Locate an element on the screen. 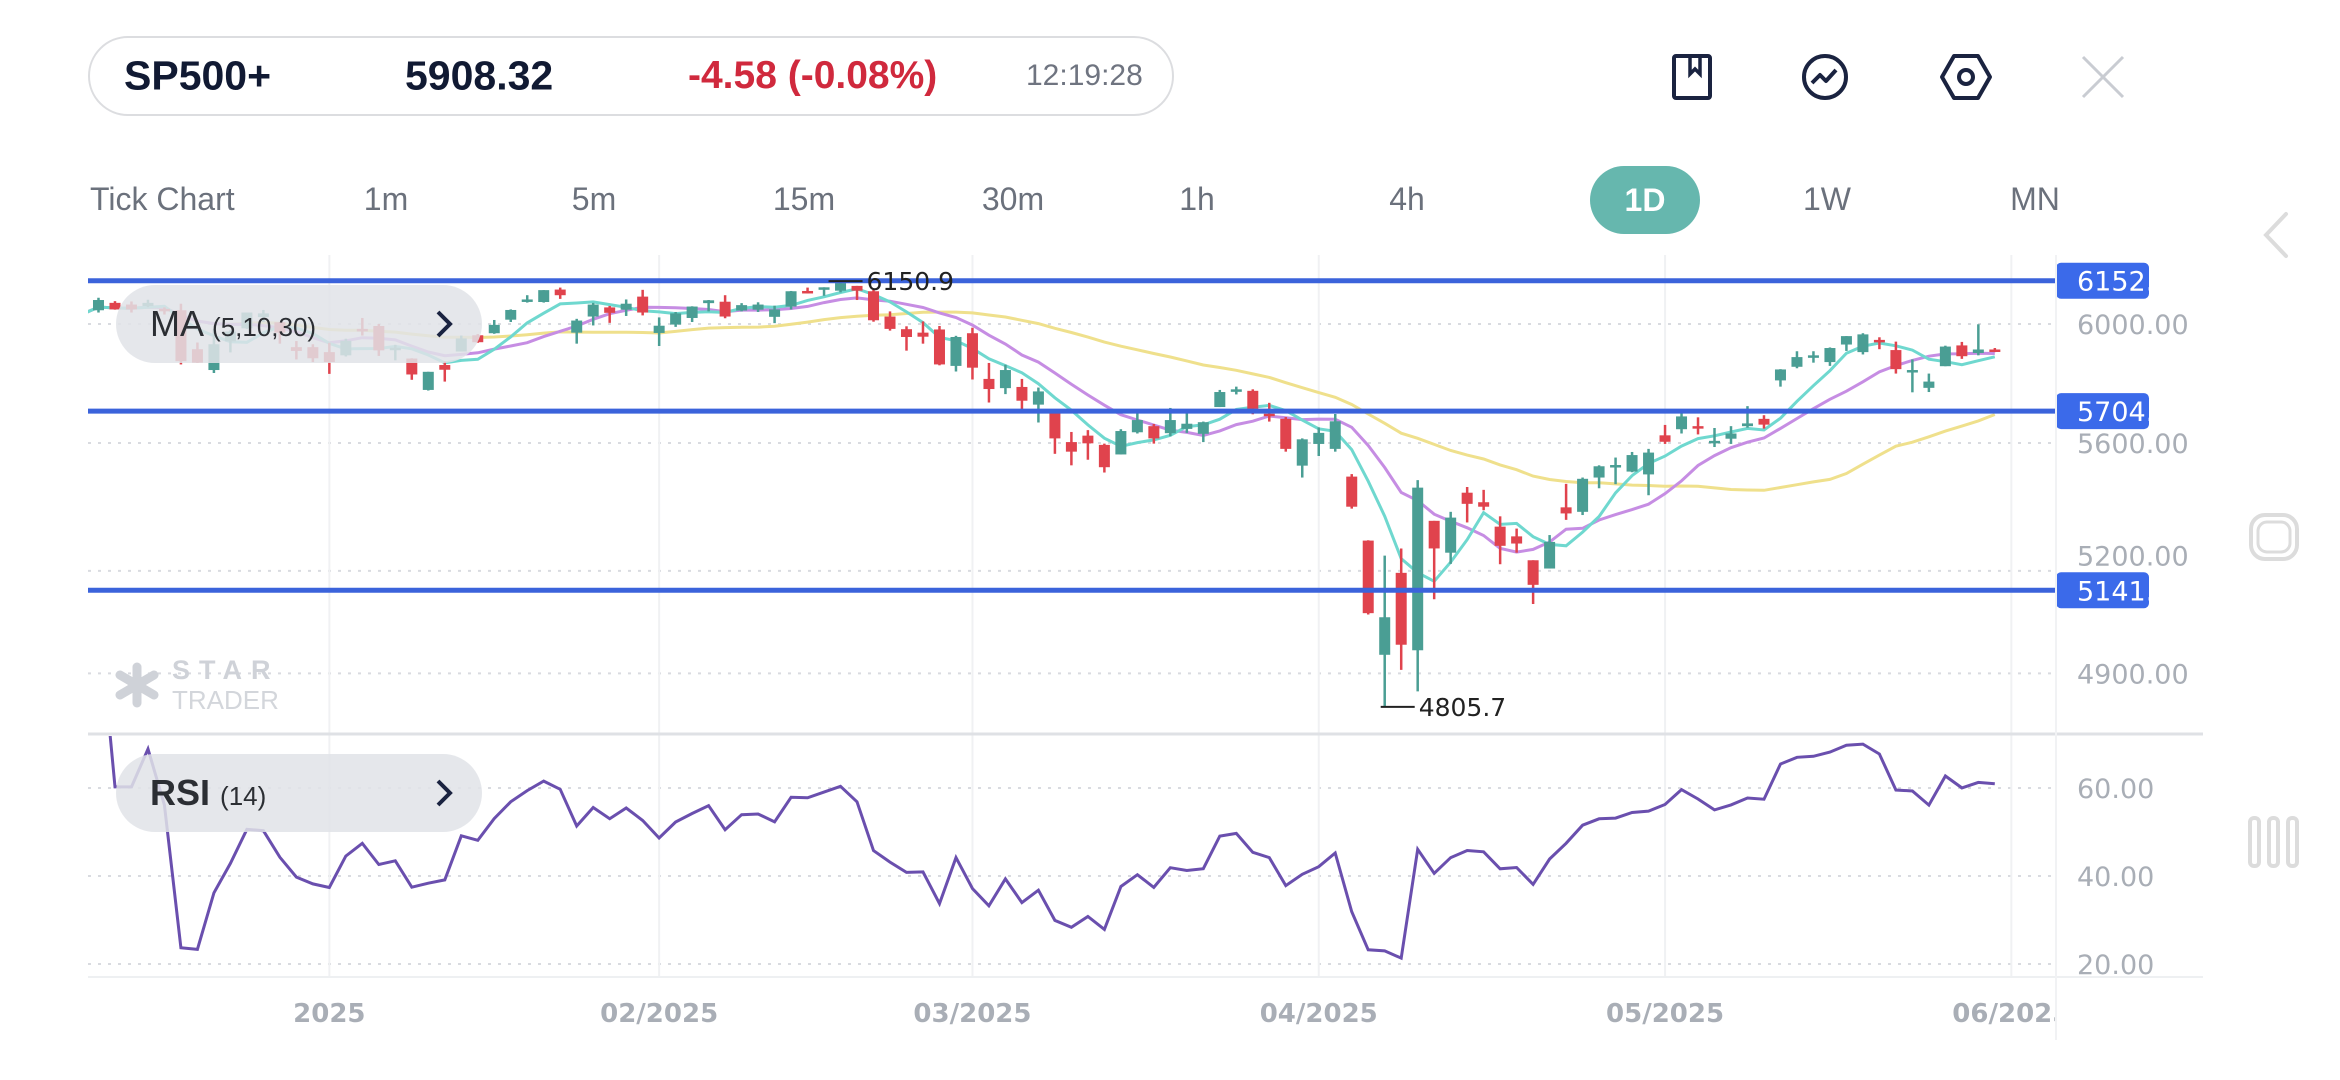 The image size is (2340, 1080). tab-1w: 1W is located at coordinates (1827, 199).